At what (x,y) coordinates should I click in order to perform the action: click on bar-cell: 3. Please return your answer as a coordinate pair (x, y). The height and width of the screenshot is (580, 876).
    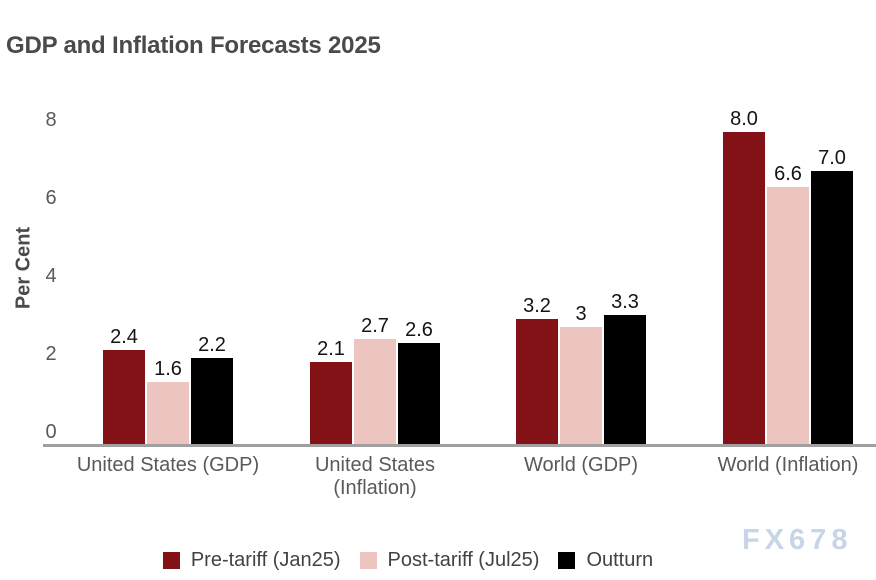
    Looking at the image, I should click on (581, 373).